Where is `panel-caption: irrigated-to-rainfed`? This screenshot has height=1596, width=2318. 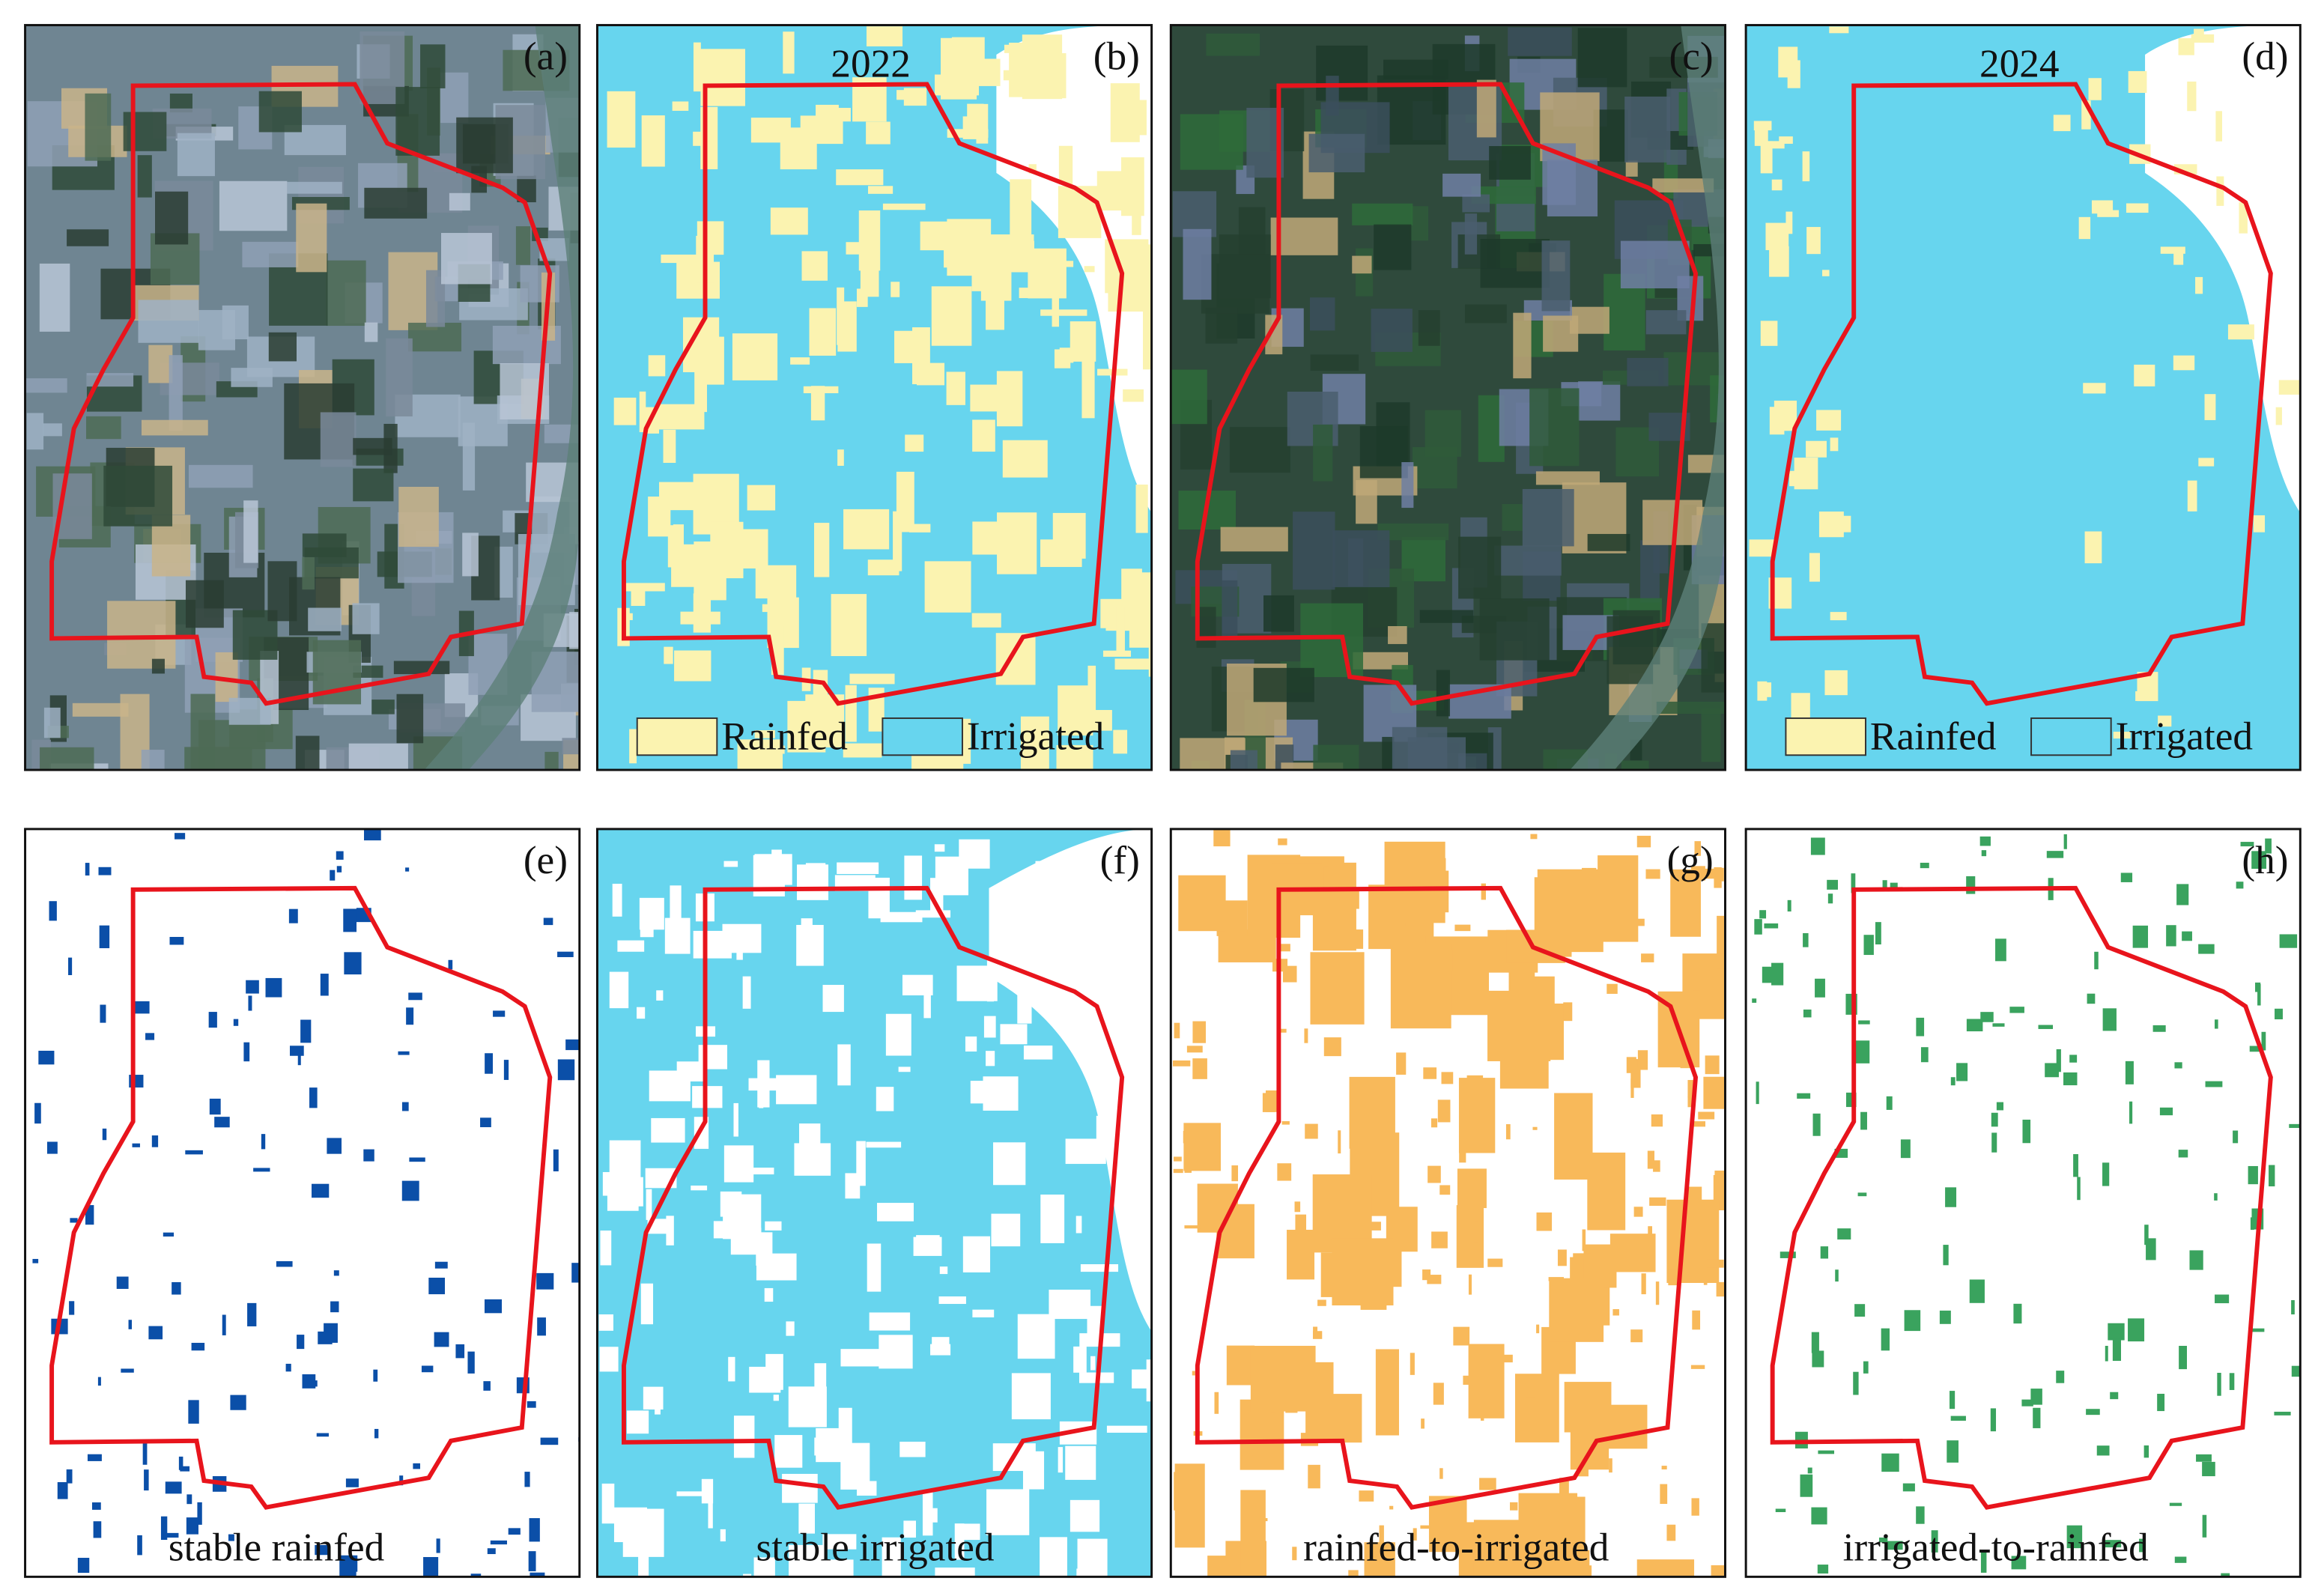
panel-caption: irrigated-to-rainfed is located at coordinates (1996, 1548).